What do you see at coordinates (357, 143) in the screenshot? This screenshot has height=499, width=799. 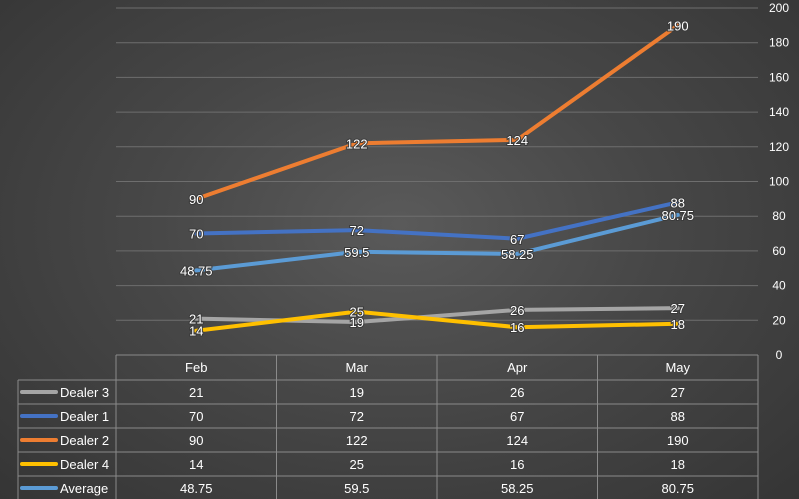 I see `data-label: 122` at bounding box center [357, 143].